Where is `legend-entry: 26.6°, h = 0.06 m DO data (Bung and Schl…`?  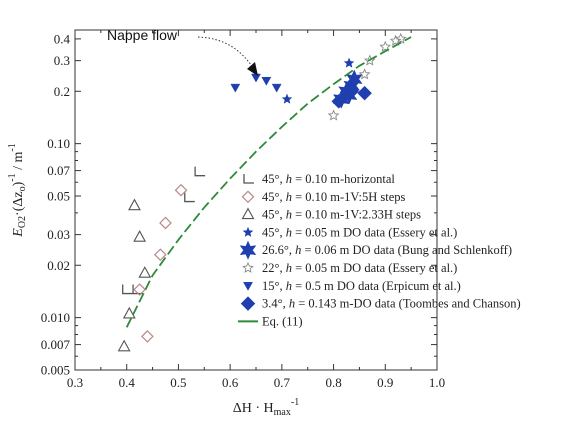 legend-entry: 26.6°, h = 0.06 m DO data (Bung and Schl… is located at coordinates (387, 250).